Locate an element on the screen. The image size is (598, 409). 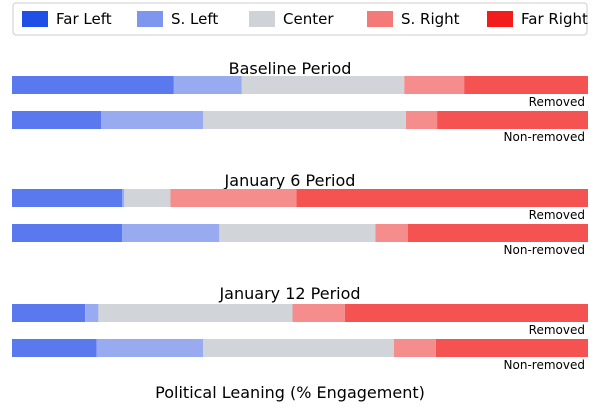
legend-label-far-right: Far Right is located at coordinates (554, 19).